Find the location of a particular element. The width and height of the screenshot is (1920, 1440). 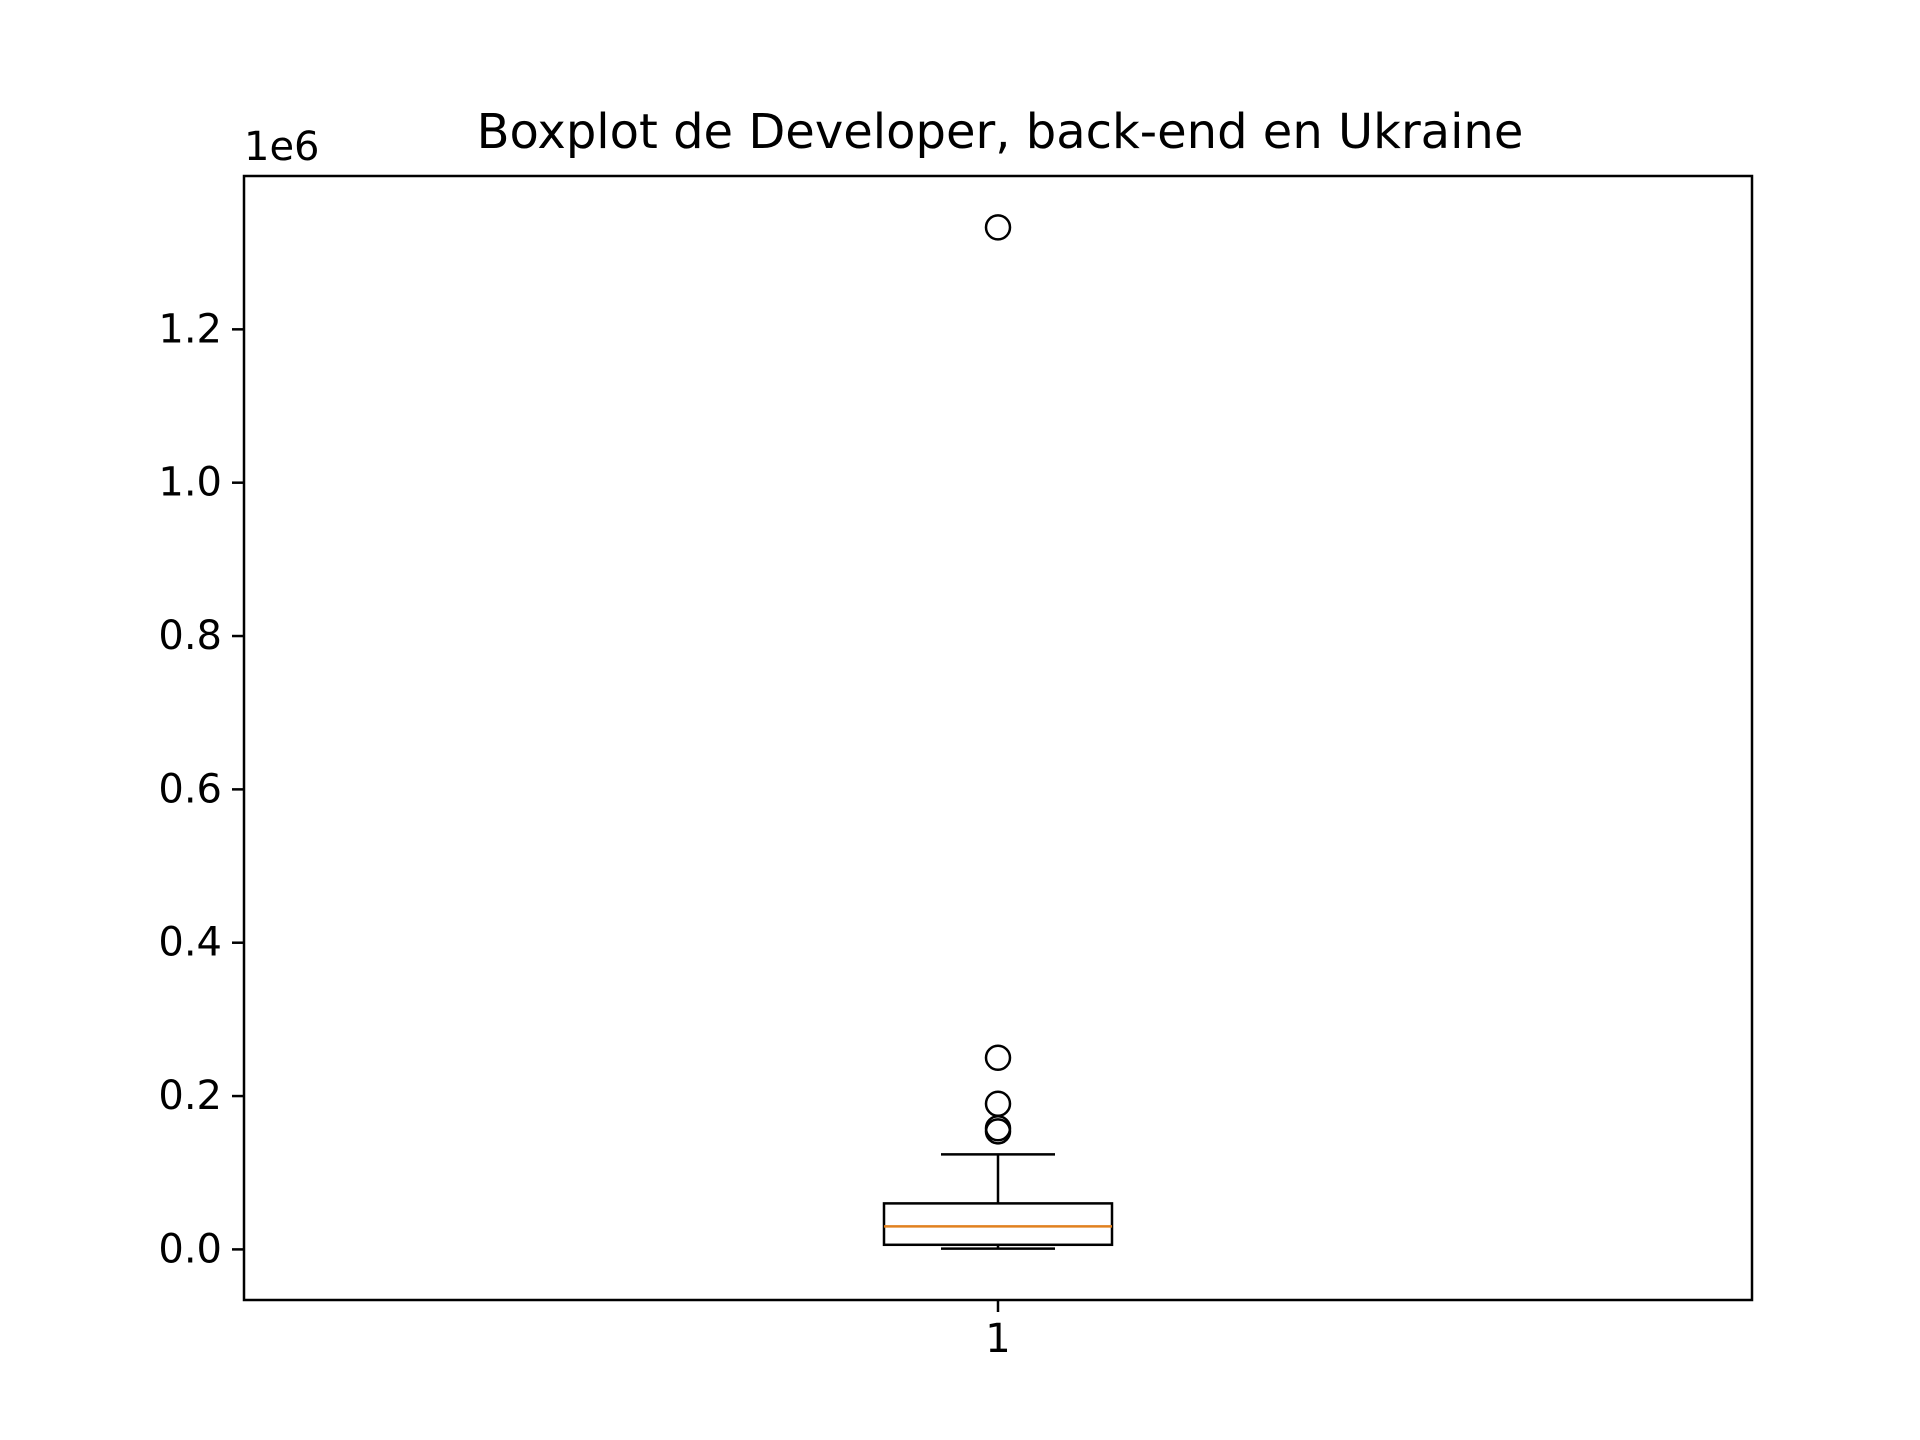

y-tick-label: 1.0 is located at coordinates (190, 483).